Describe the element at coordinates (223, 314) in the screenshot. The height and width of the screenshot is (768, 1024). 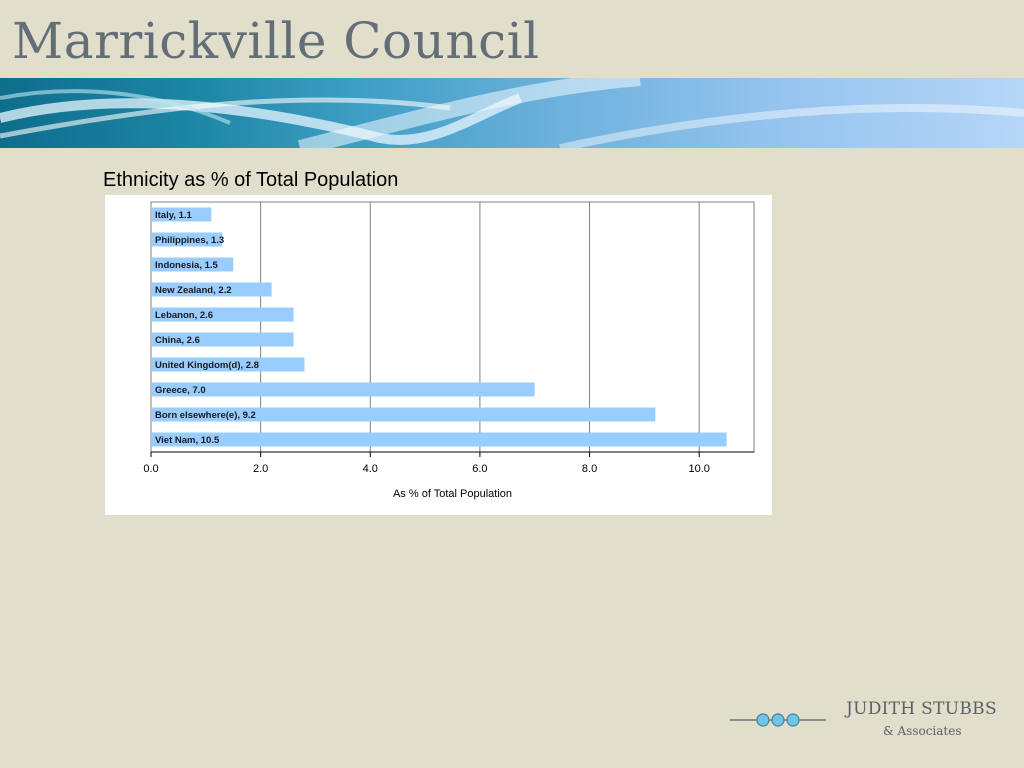
I see `bar-lebanon` at that location.